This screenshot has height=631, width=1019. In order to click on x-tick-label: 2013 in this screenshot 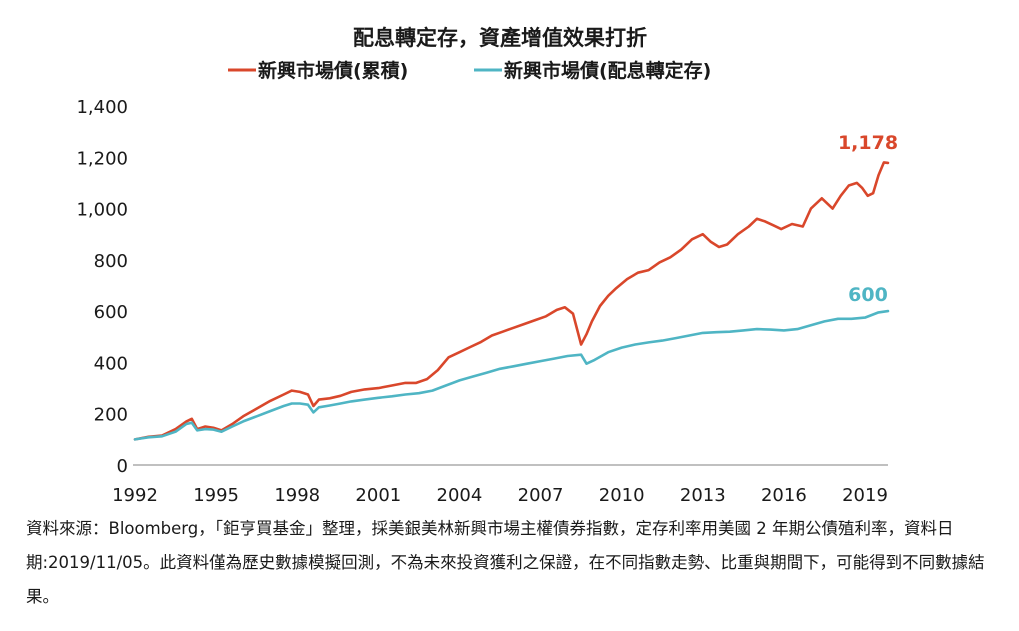, I will do `click(703, 495)`.